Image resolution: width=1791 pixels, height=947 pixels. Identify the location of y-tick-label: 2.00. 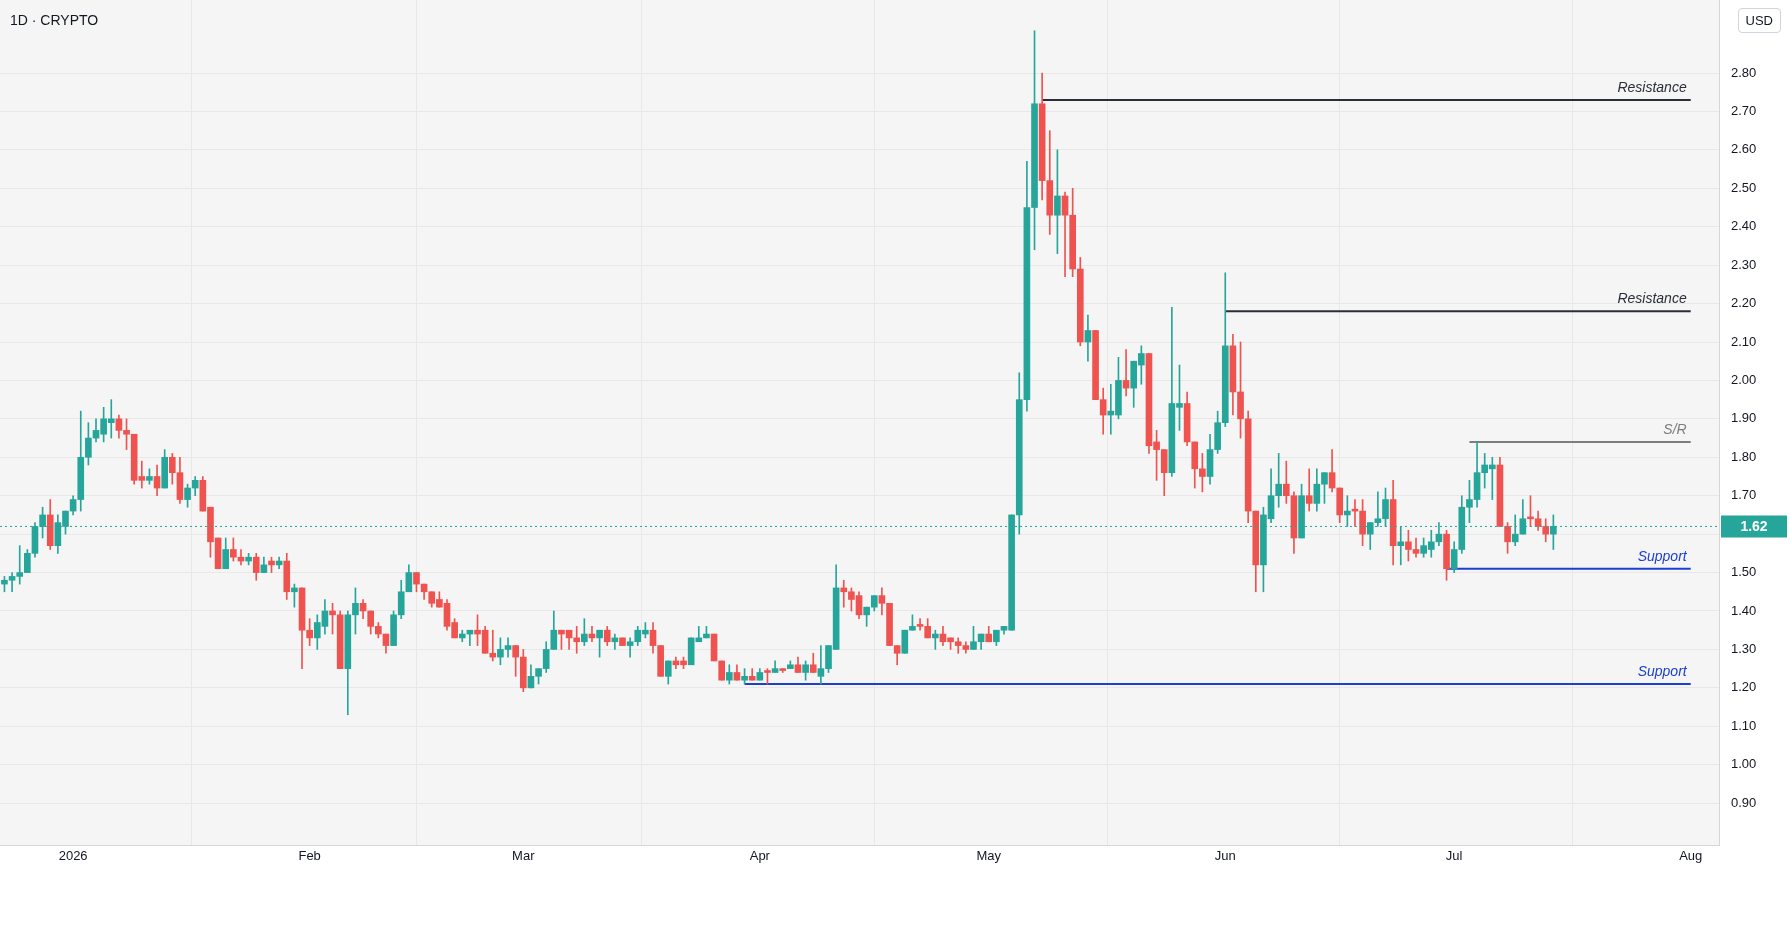
(1744, 380).